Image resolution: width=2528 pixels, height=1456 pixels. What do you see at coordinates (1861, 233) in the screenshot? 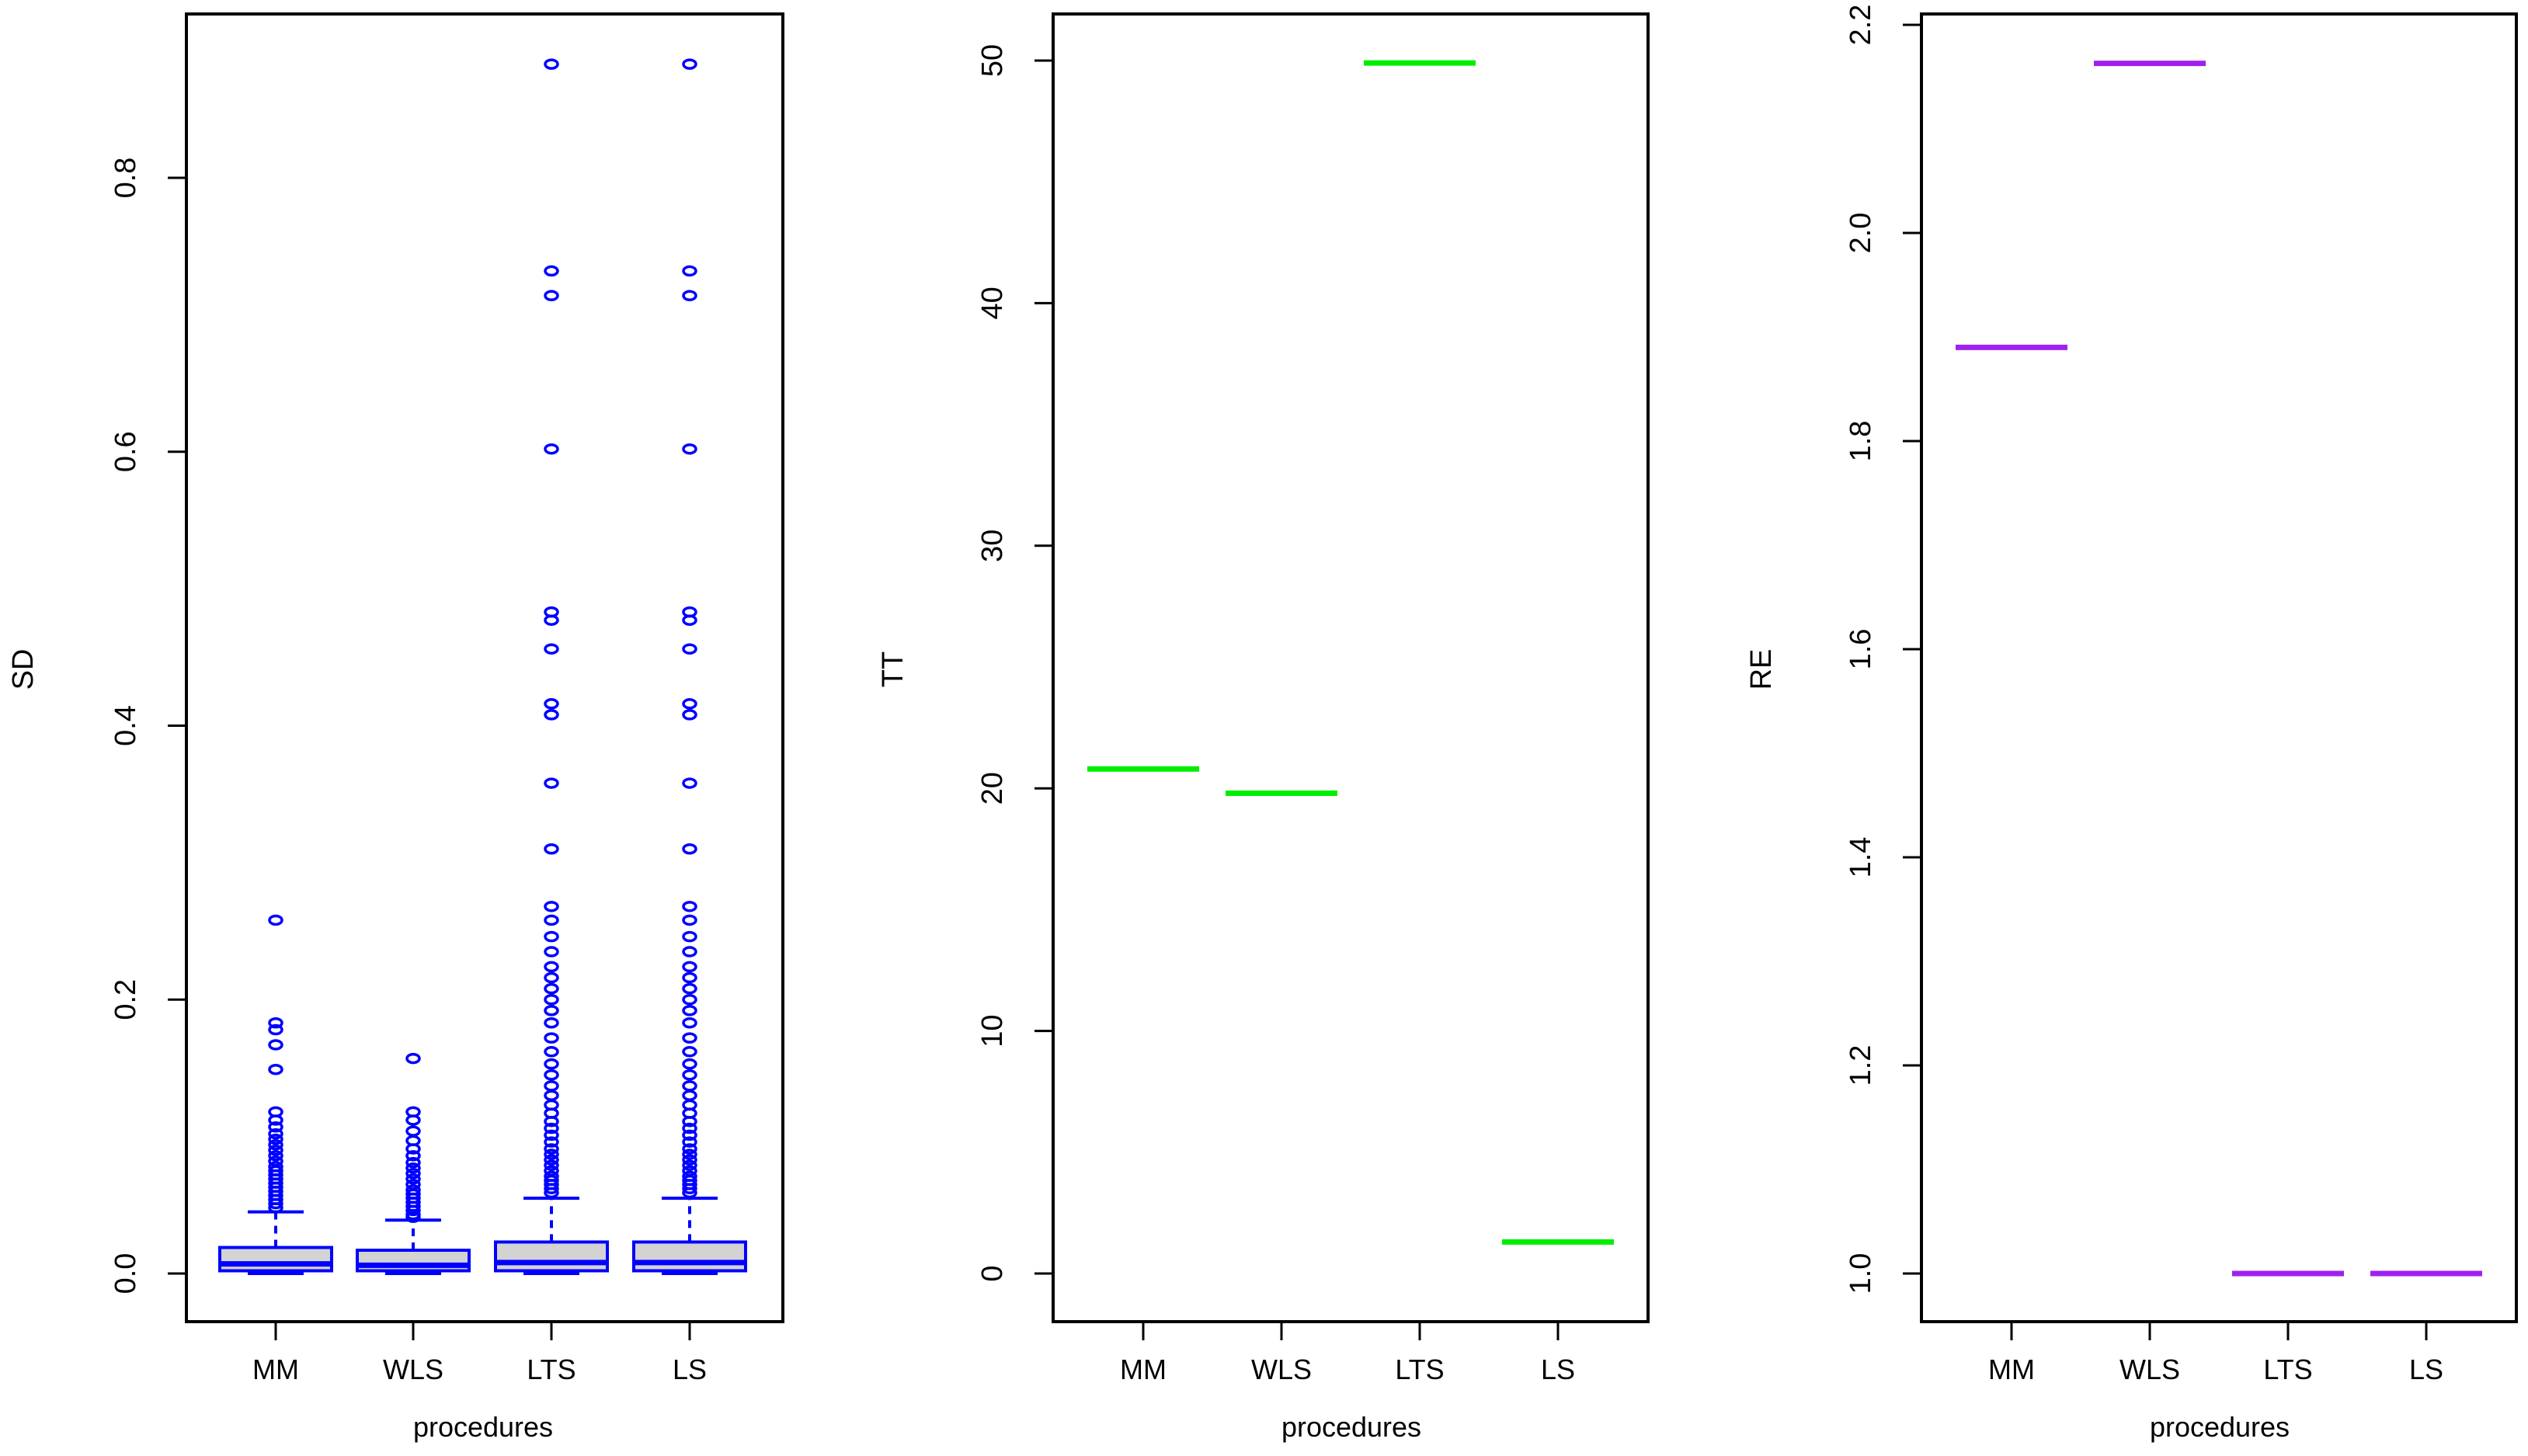
I see `y-tick-label: 2.0` at bounding box center [1861, 233].